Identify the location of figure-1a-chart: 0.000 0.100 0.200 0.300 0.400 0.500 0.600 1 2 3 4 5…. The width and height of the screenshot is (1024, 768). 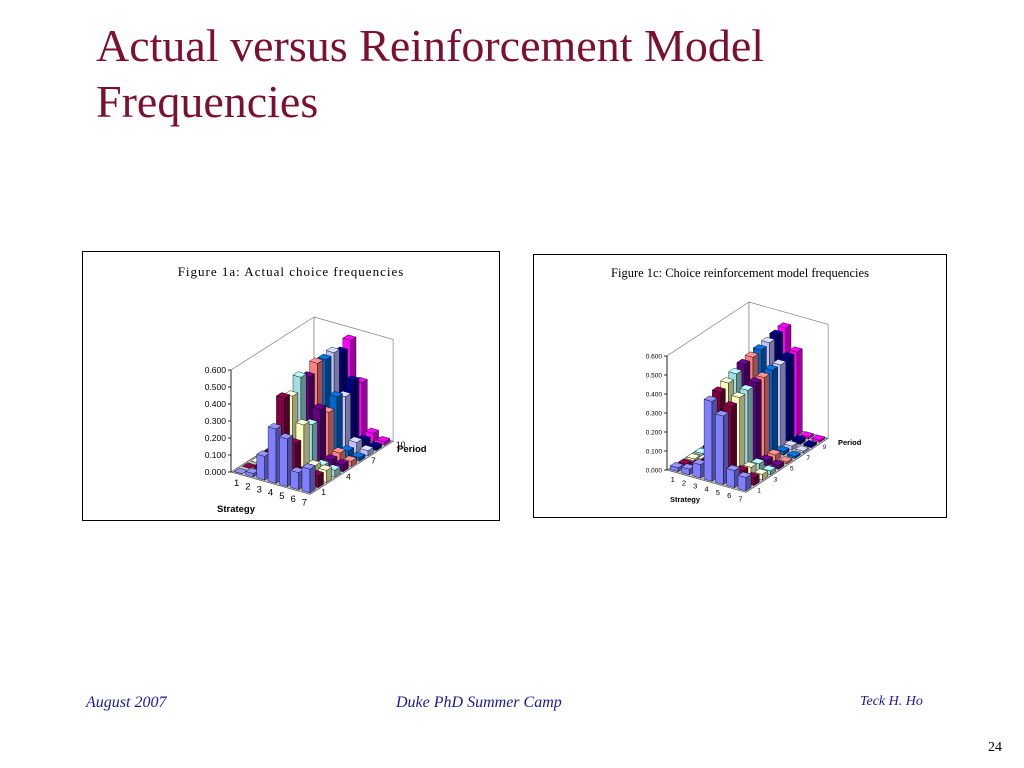
(291, 386).